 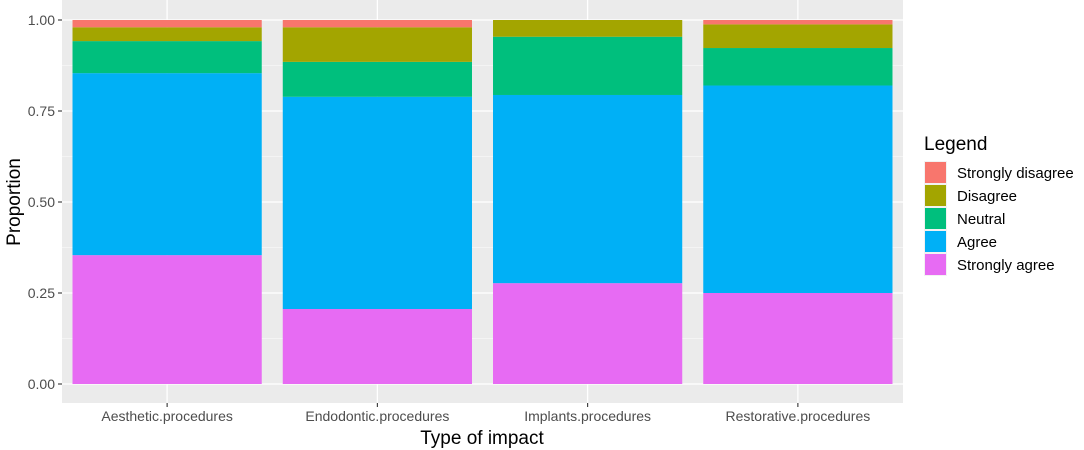 What do you see at coordinates (935, 195) in the screenshot?
I see `legend-swatch-disagree` at bounding box center [935, 195].